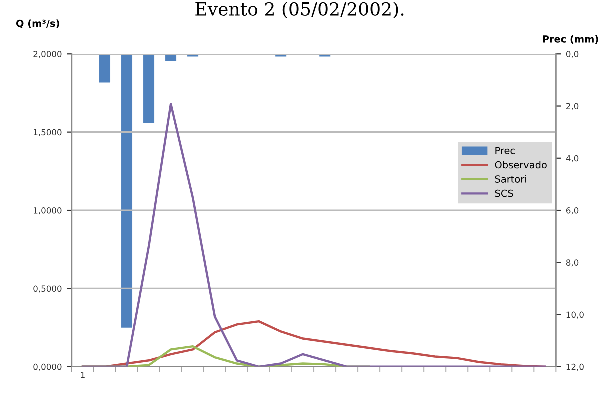 The width and height of the screenshot is (600, 401). I want to click on y-tick-label: 0,5000, so click(48, 289).